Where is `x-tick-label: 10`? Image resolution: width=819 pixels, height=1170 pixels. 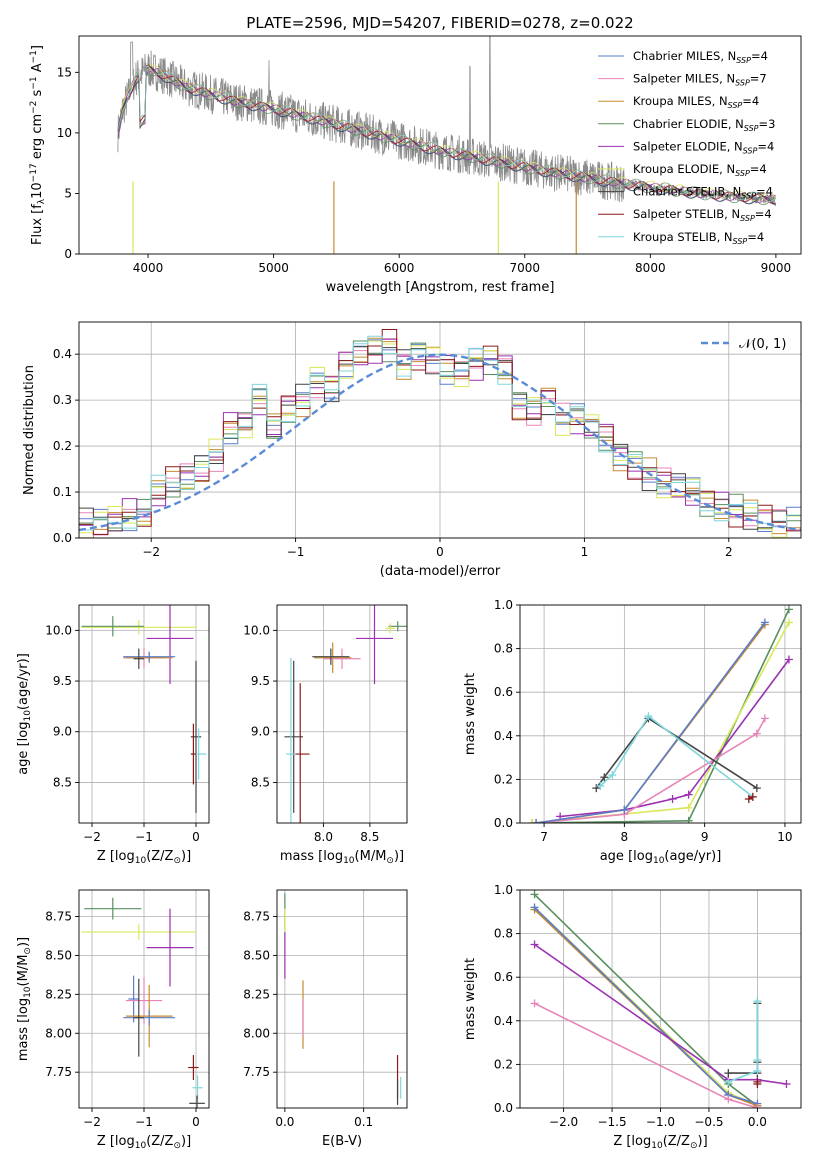
x-tick-label: 10 is located at coordinates (784, 837).